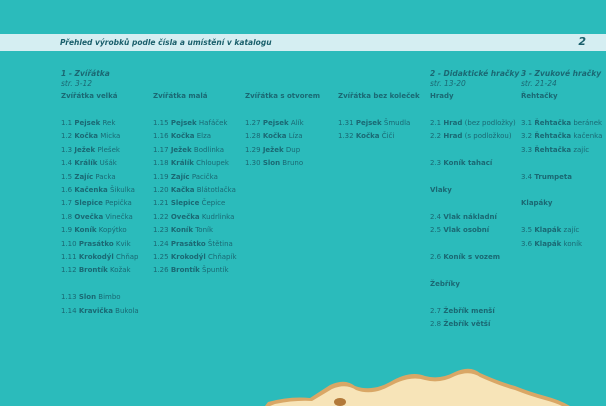  What do you see at coordinates (67, 163) in the screenshot?
I see `item-number: 1.4` at bounding box center [67, 163].